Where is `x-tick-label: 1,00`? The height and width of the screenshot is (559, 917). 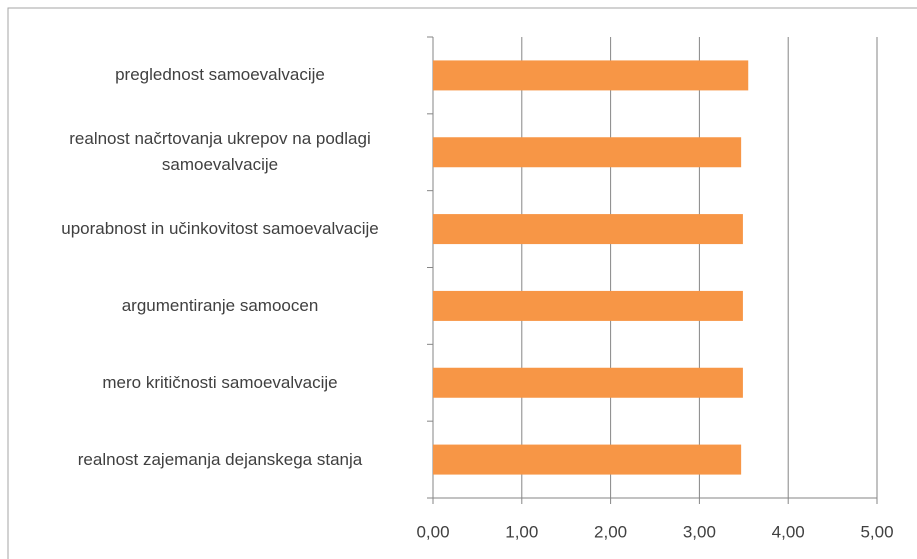
x-tick-label: 1,00 is located at coordinates (521, 531).